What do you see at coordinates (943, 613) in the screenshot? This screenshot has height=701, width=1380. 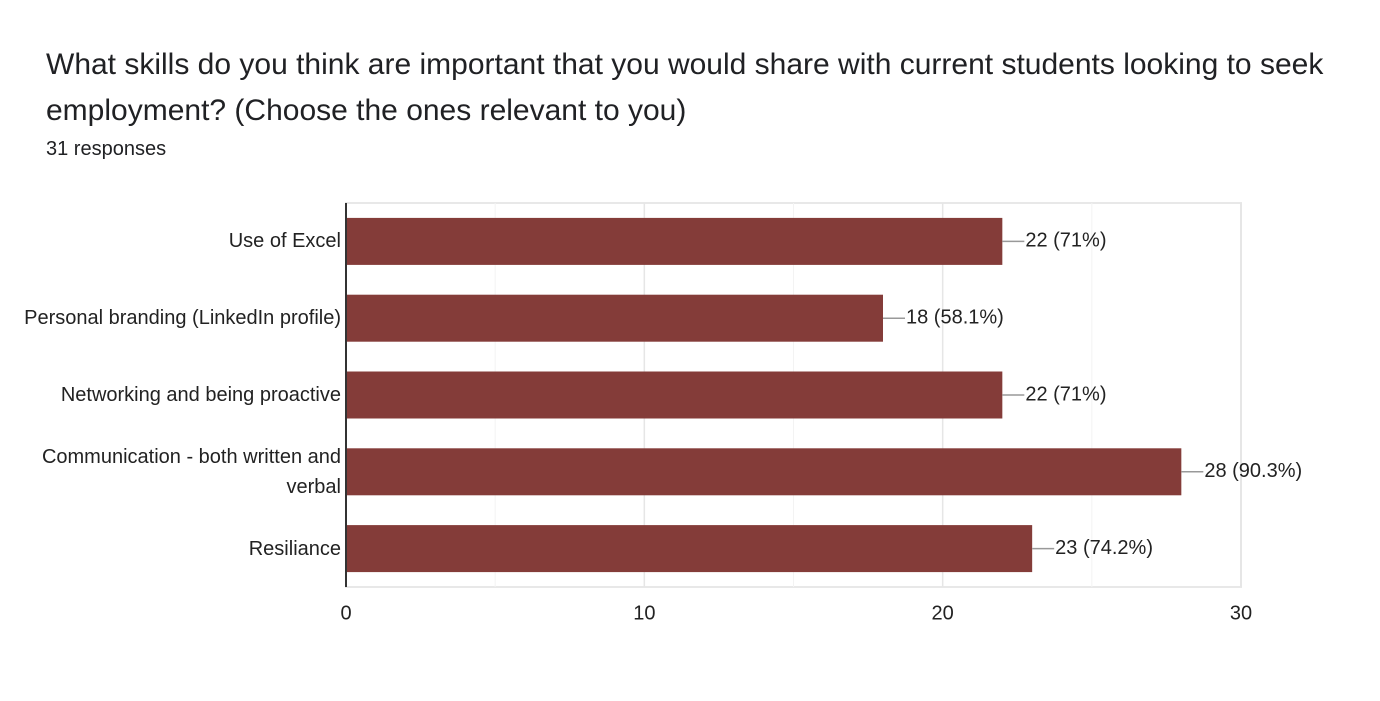 I see `x-tick-label: 20` at bounding box center [943, 613].